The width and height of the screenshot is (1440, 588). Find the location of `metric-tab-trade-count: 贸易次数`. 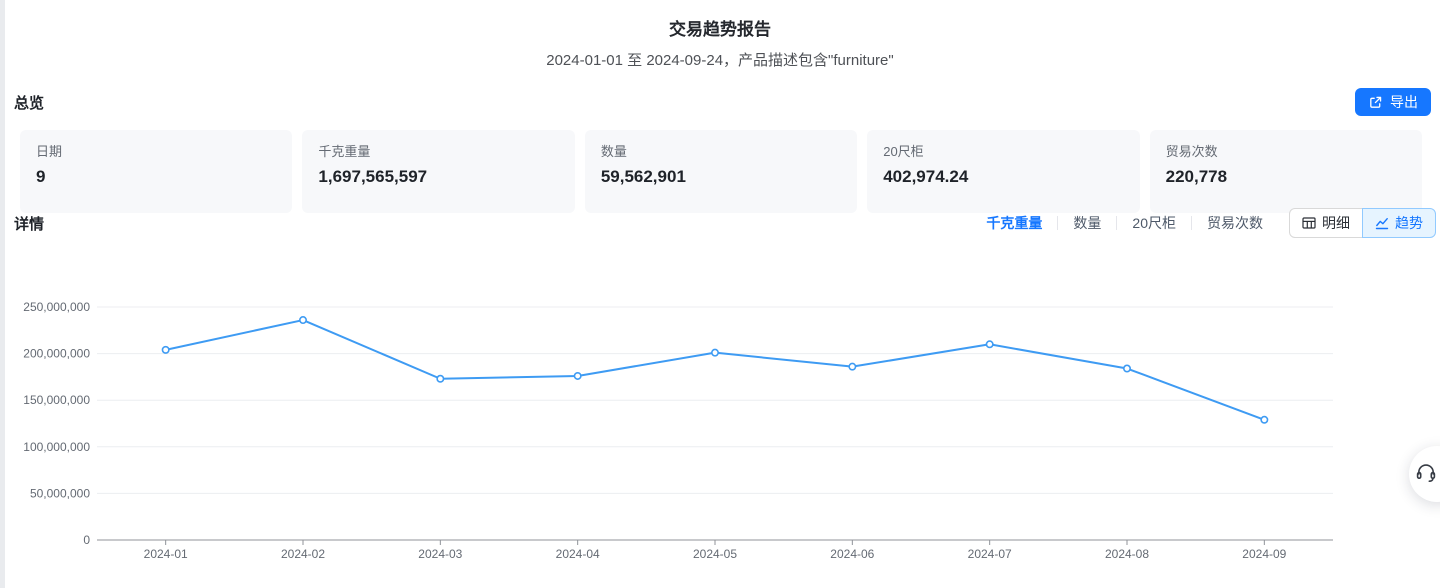

metric-tab-trade-count: 贸易次数 is located at coordinates (1235, 223).